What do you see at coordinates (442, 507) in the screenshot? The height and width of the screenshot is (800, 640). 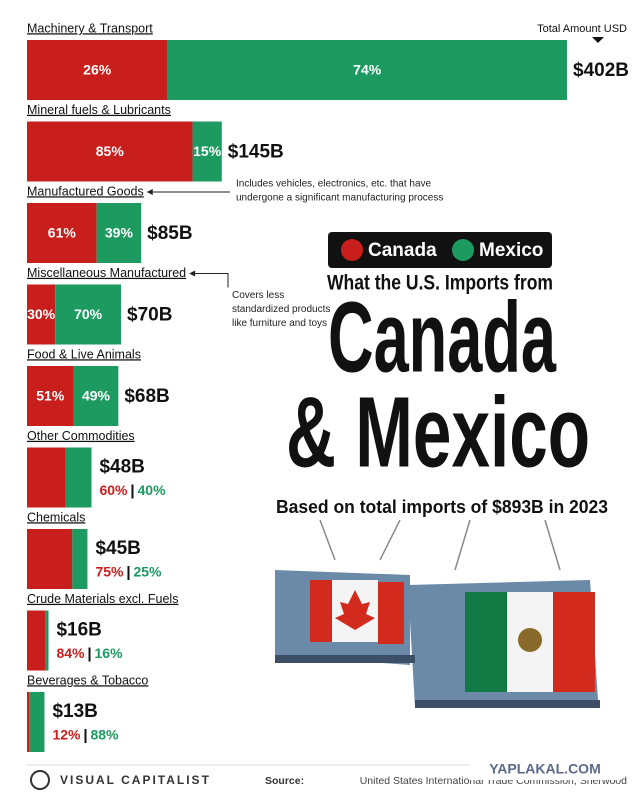 I see `subtitle: Based on total imports of $893B in 2023` at bounding box center [442, 507].